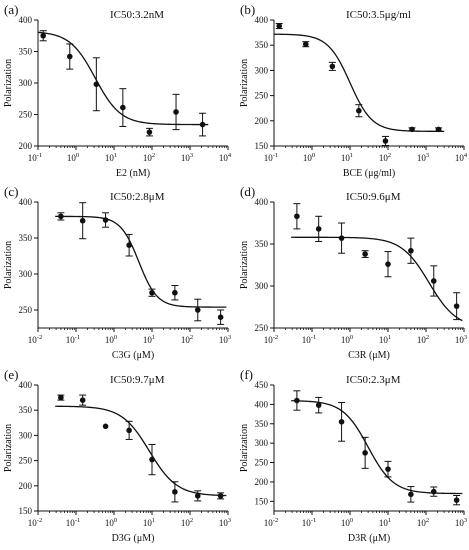 This screenshot has height=550, width=469. What do you see at coordinates (137, 380) in the screenshot?
I see `ic50-annotation: IC50:9.7μM` at bounding box center [137, 380].